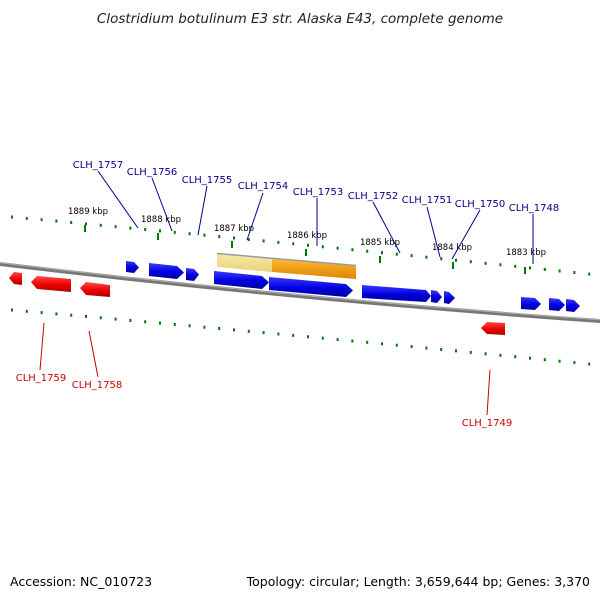  Describe the element at coordinates (81, 581) in the screenshot. I see `accession-text: Accession: NC_010723` at that location.